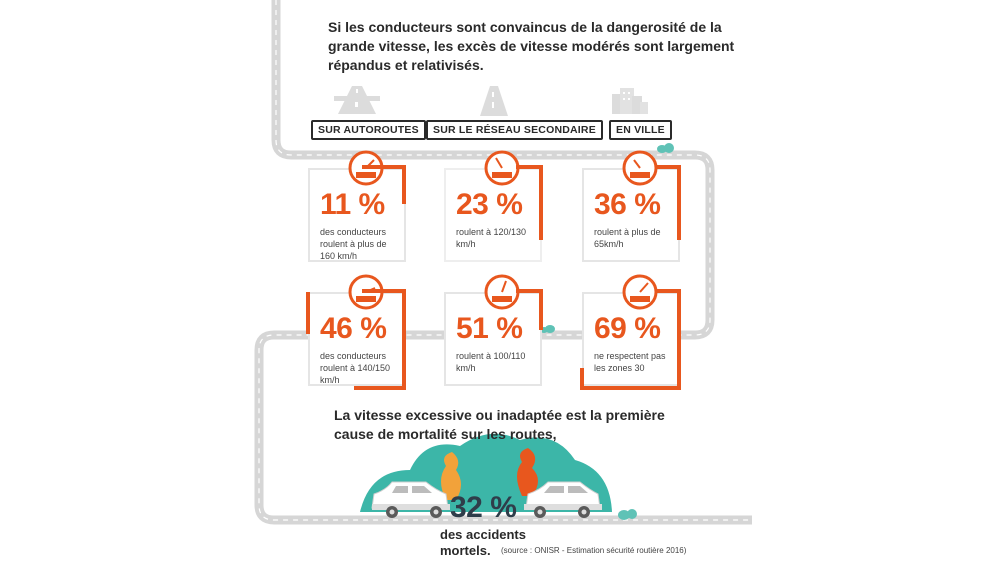  I want to click on stat-description: roulent à 120/130 km/h, so click(491, 238).